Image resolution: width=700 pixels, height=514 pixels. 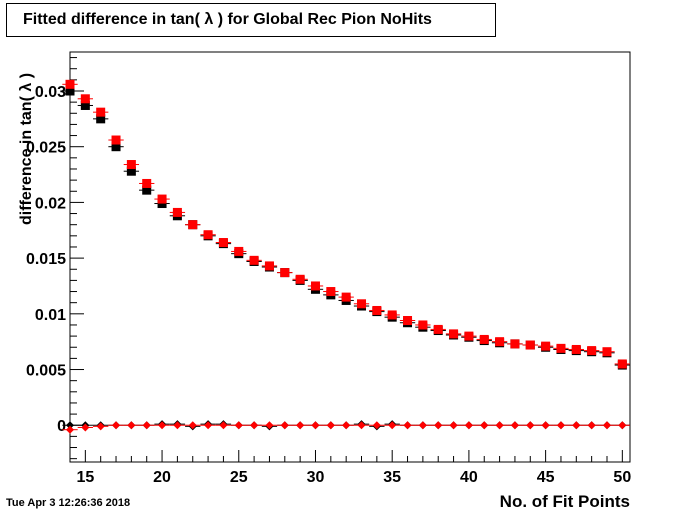 I want to click on y-tick-label: 0.005, so click(x=46, y=371).